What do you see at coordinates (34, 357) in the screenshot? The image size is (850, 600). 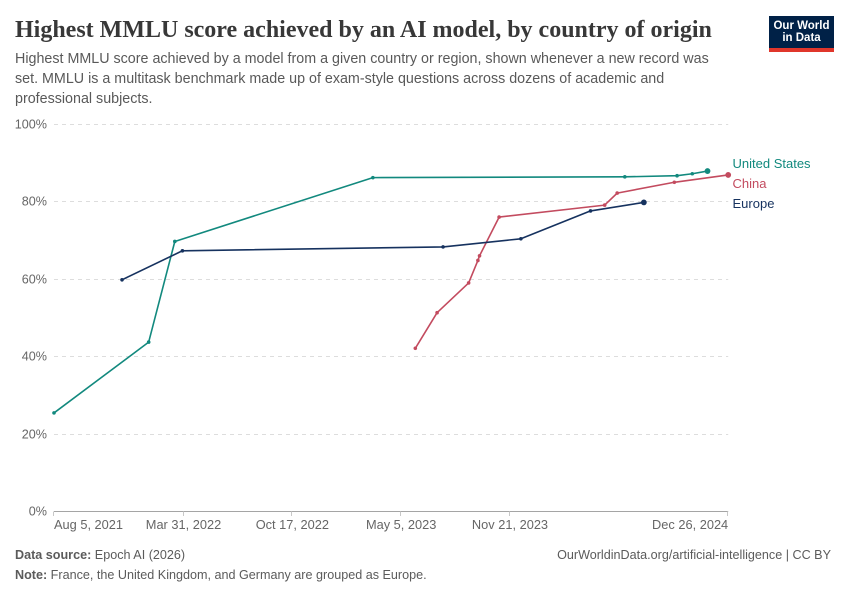 I see `y-axis-label: 40%` at bounding box center [34, 357].